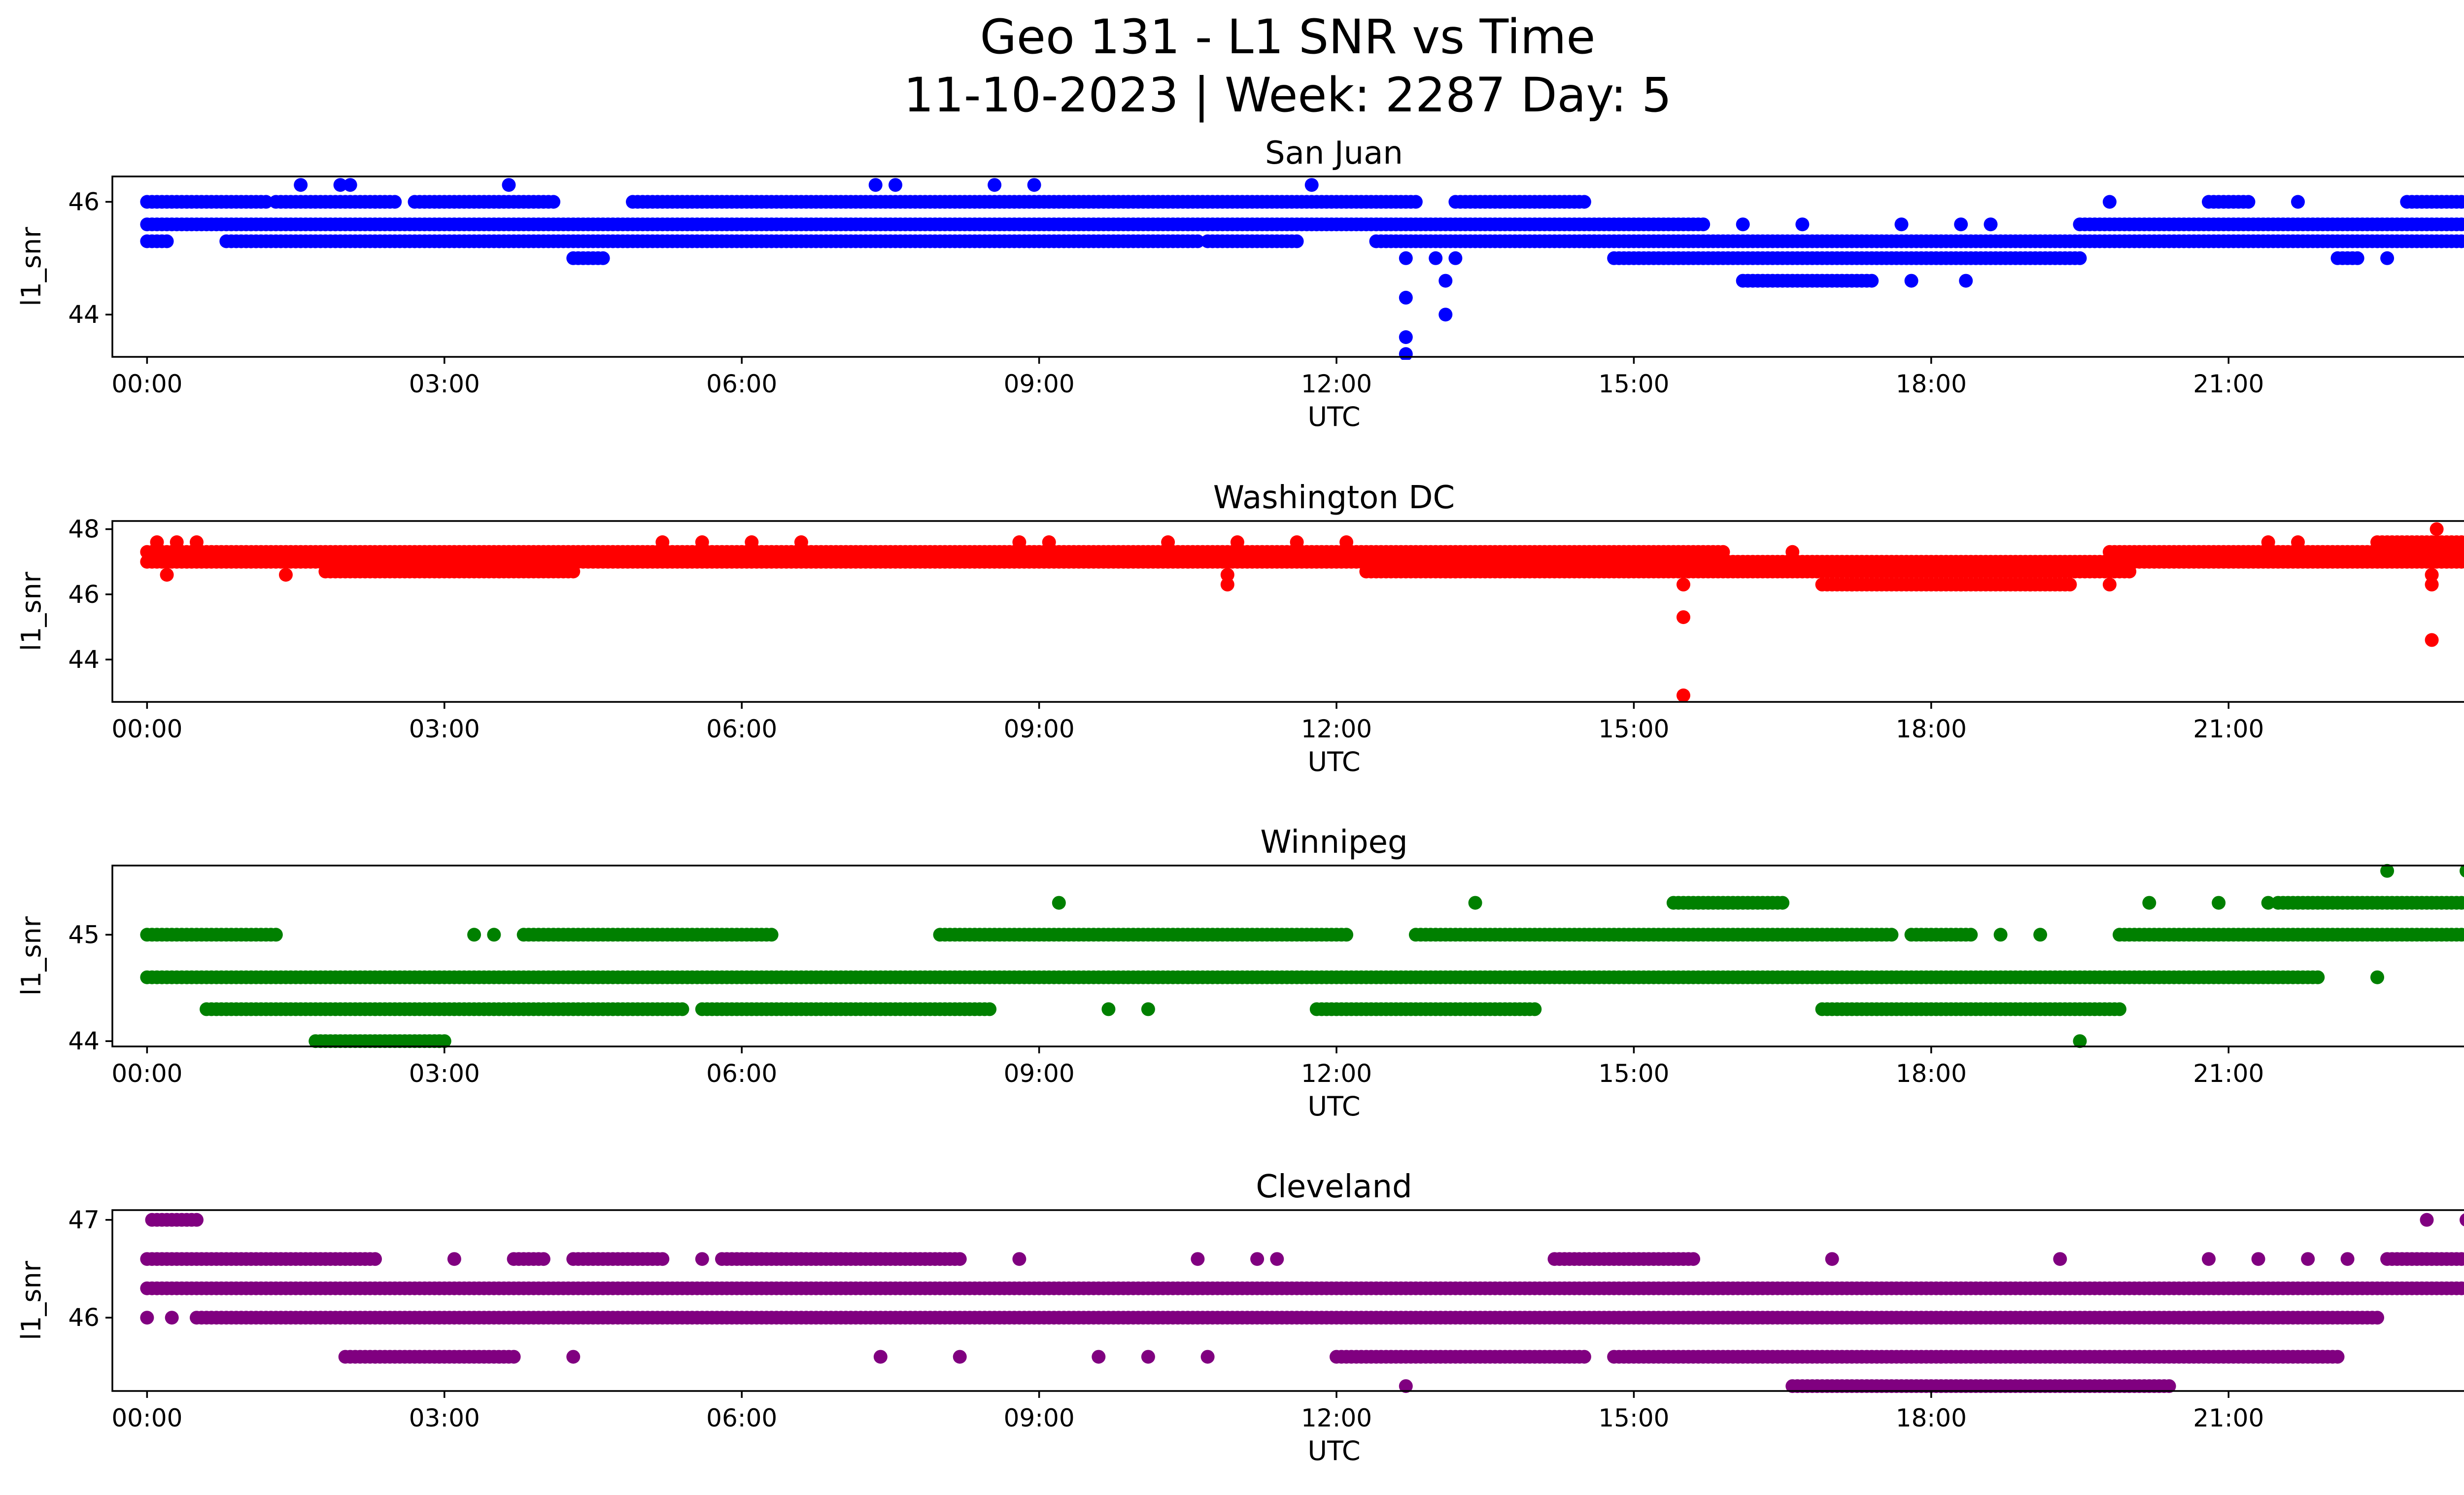 The height and width of the screenshot is (1495, 2464). I want to click on figure-title-line2: 11-10-2023 | Week: 2287 Day: 5, so click(1288, 95).